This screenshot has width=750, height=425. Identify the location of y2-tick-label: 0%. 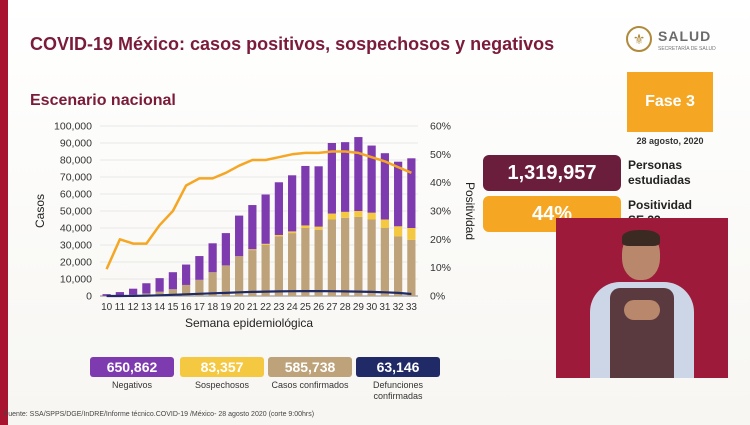
(437, 297).